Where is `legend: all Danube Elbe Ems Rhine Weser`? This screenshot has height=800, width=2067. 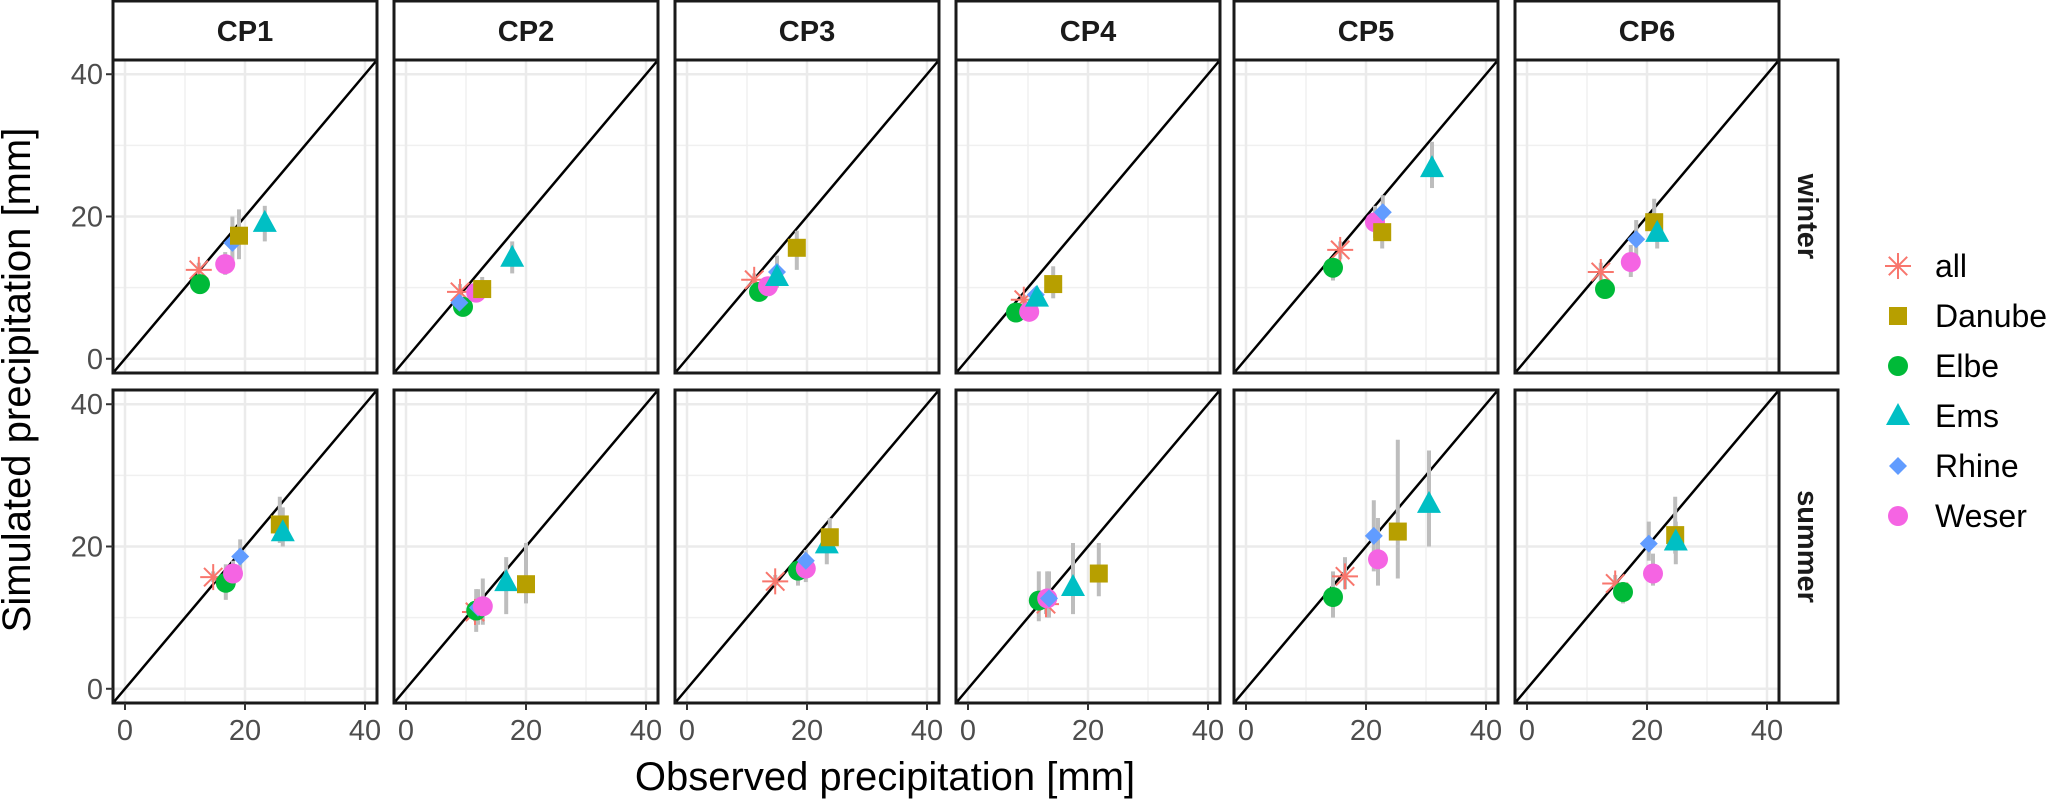 legend: all Danube Elbe Ems Rhine Weser is located at coordinates (1966, 391).